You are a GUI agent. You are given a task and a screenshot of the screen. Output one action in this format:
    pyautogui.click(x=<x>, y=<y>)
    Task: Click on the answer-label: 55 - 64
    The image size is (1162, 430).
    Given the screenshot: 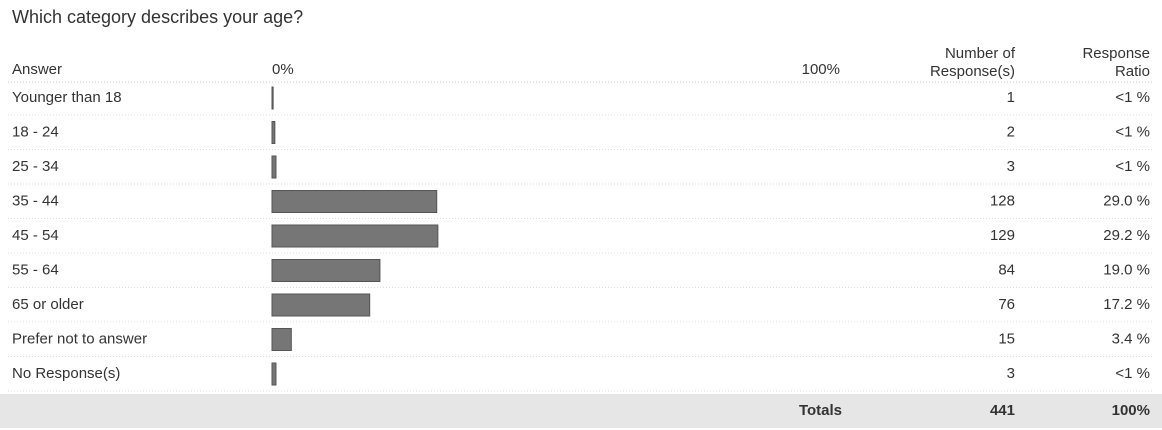 What is the action you would take?
    pyautogui.click(x=35, y=269)
    